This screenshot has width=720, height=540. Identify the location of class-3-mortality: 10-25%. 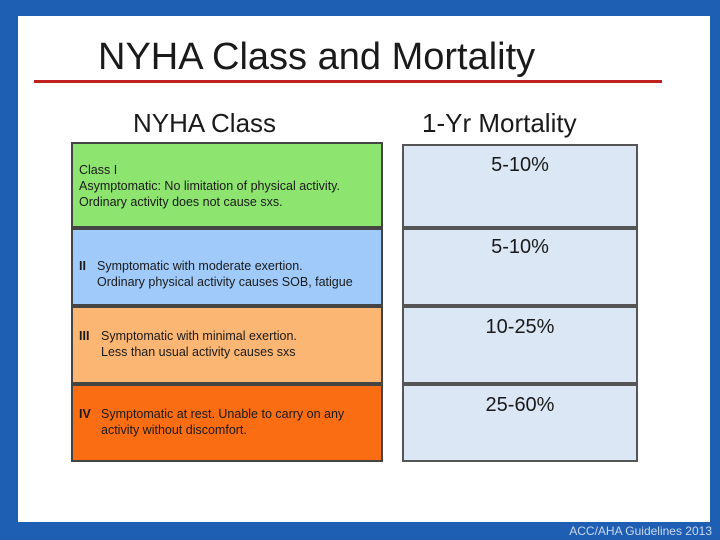
(520, 345).